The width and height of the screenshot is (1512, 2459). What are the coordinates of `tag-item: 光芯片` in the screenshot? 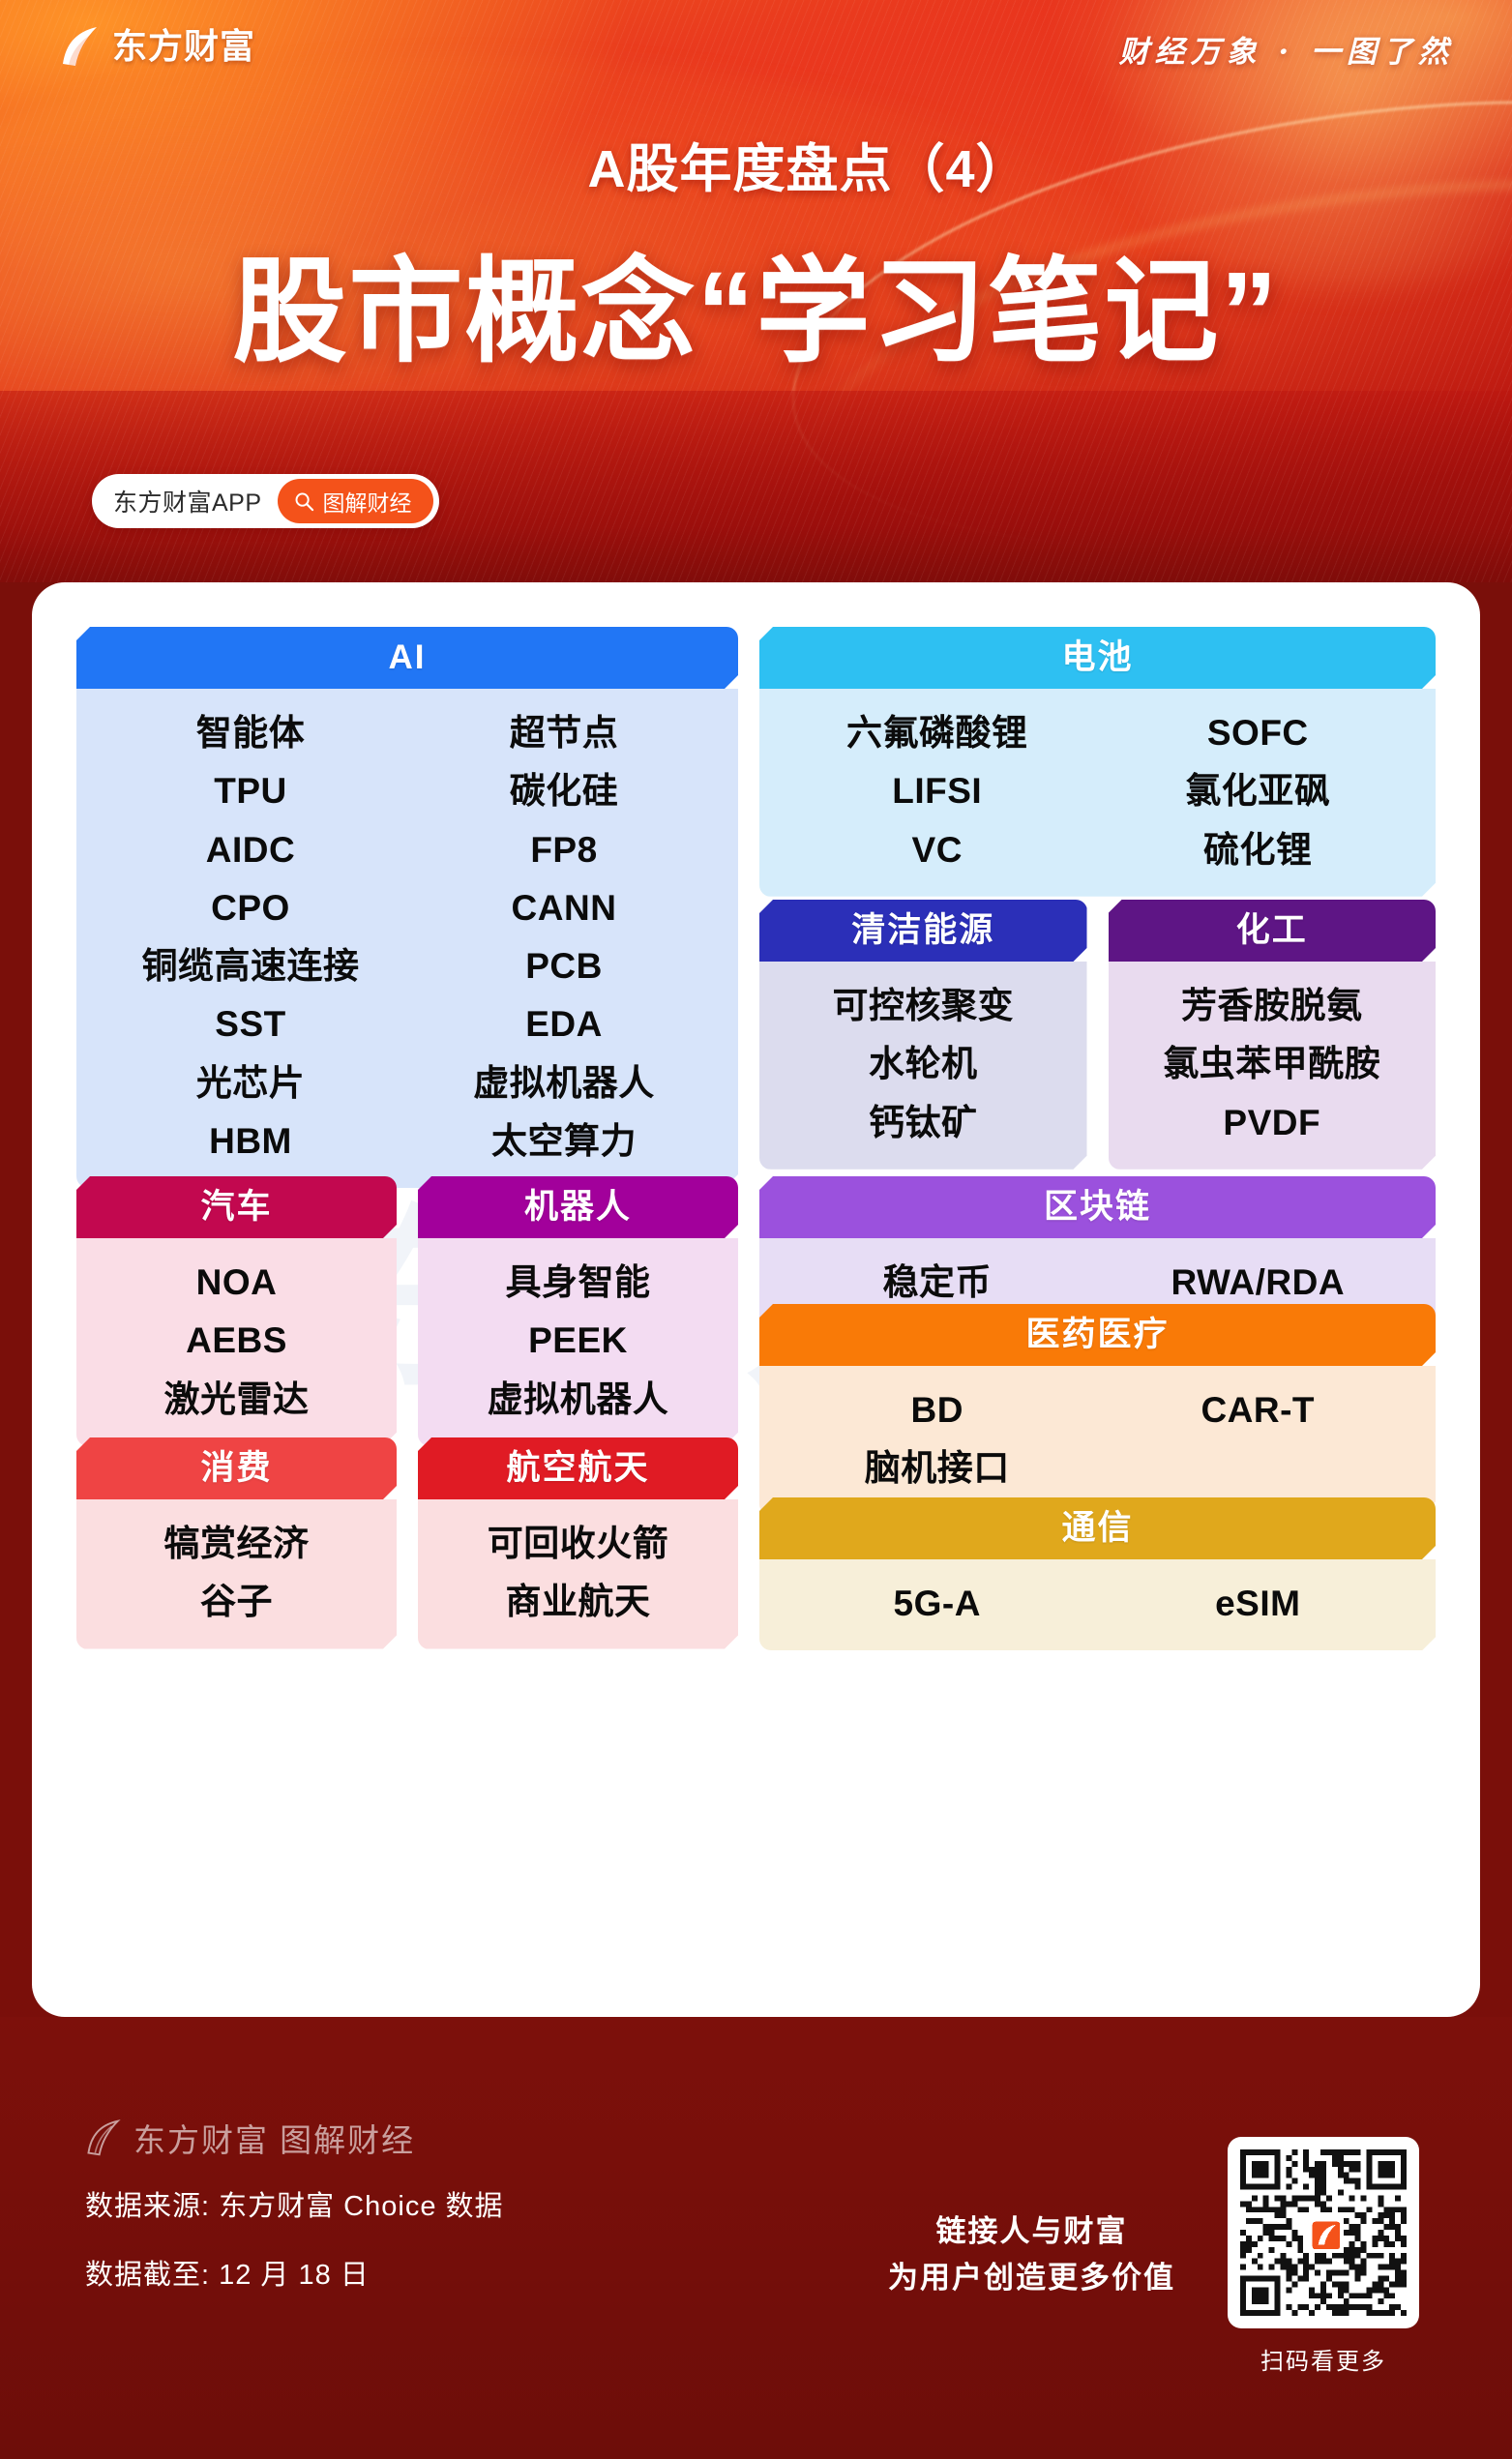 It's located at (250, 1082).